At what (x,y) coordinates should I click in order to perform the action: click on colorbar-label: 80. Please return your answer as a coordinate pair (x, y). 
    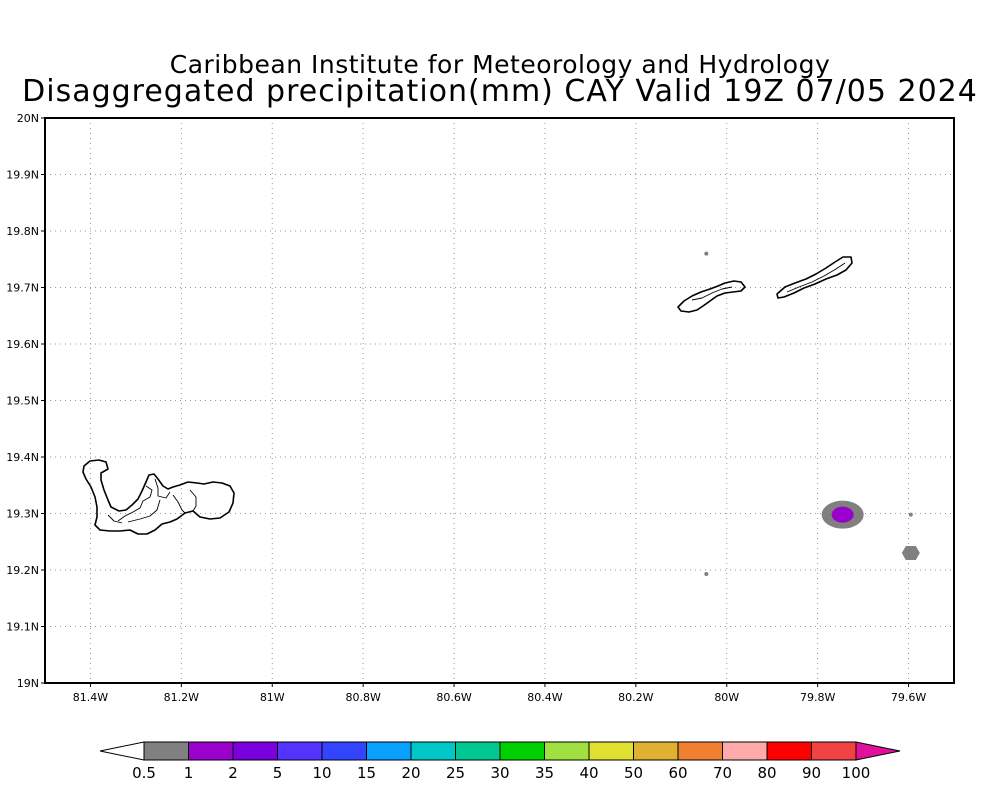
    Looking at the image, I should click on (766, 773).